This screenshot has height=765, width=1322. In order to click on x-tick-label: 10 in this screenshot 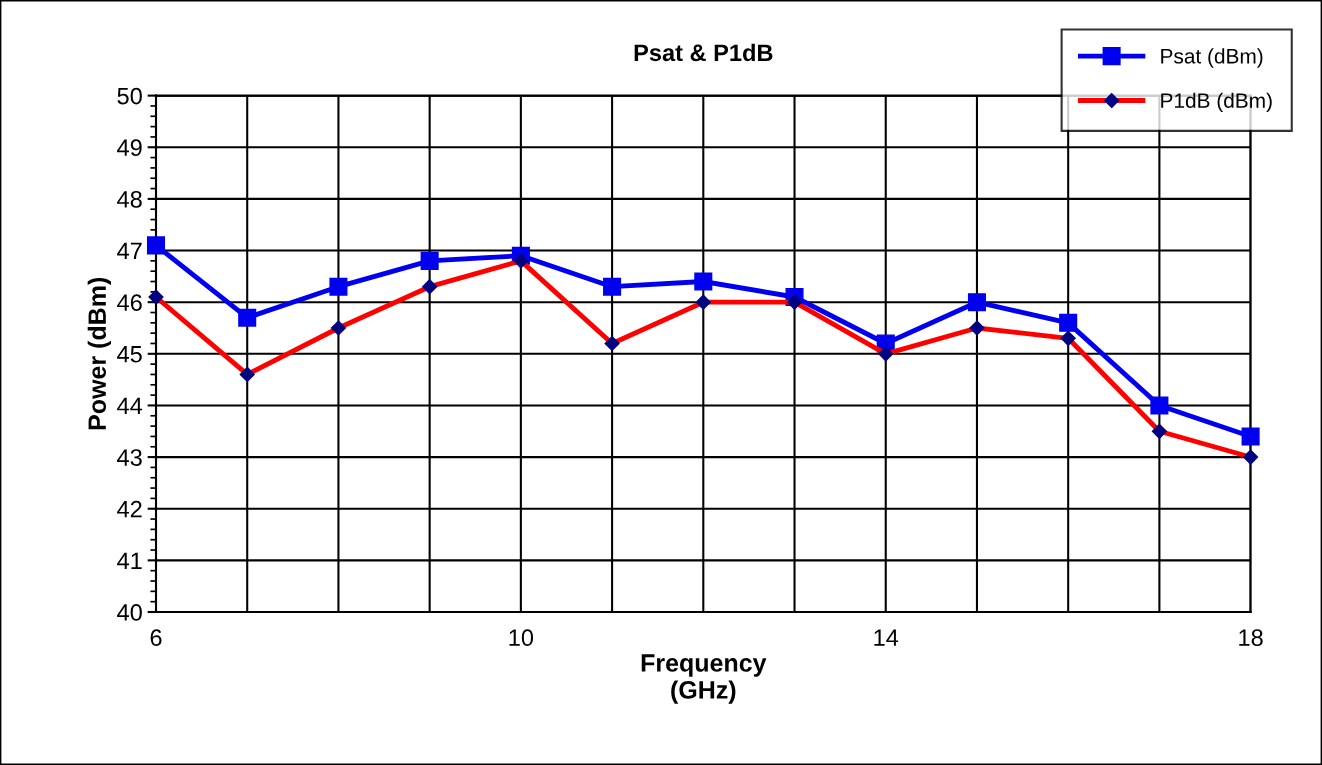, I will do `click(521, 638)`.